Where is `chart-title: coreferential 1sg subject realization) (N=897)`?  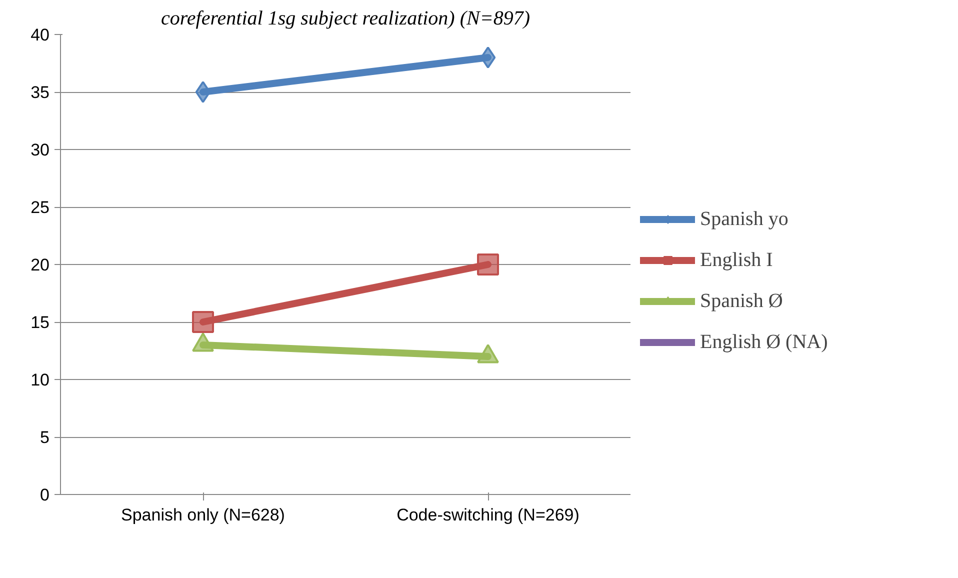 chart-title: coreferential 1sg subject realization) (N=897) is located at coordinates (345, 19).